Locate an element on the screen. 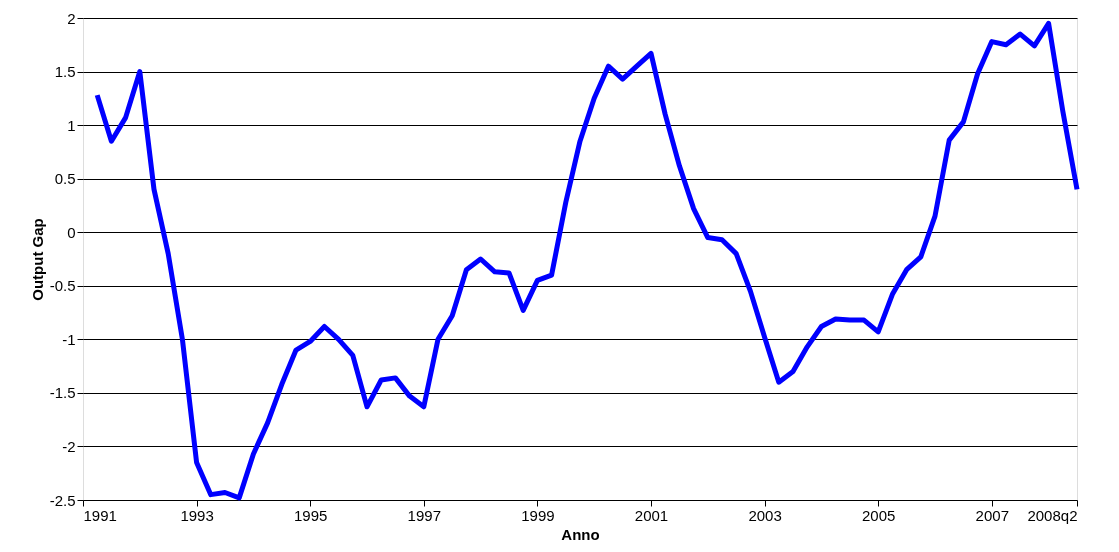 The image size is (1119, 552). y-tick-label: -0.5 is located at coordinates (62, 286).